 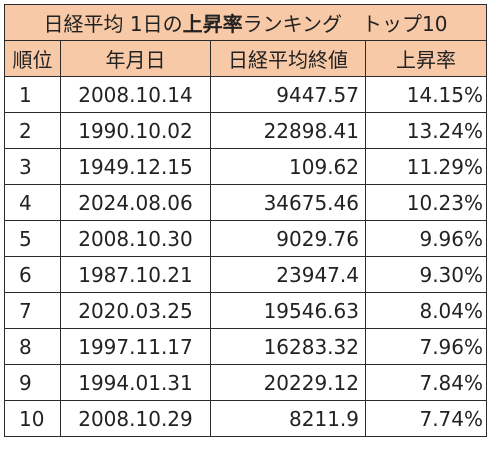 I want to click on date-cell: 2008.10.29, so click(x=135, y=418).